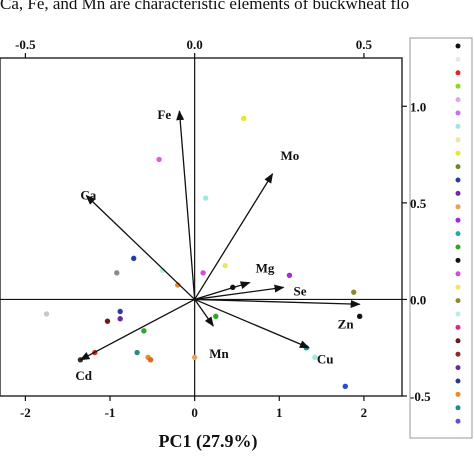 The height and width of the screenshot is (474, 474). I want to click on top-tick-label: 0.5, so click(364, 44).